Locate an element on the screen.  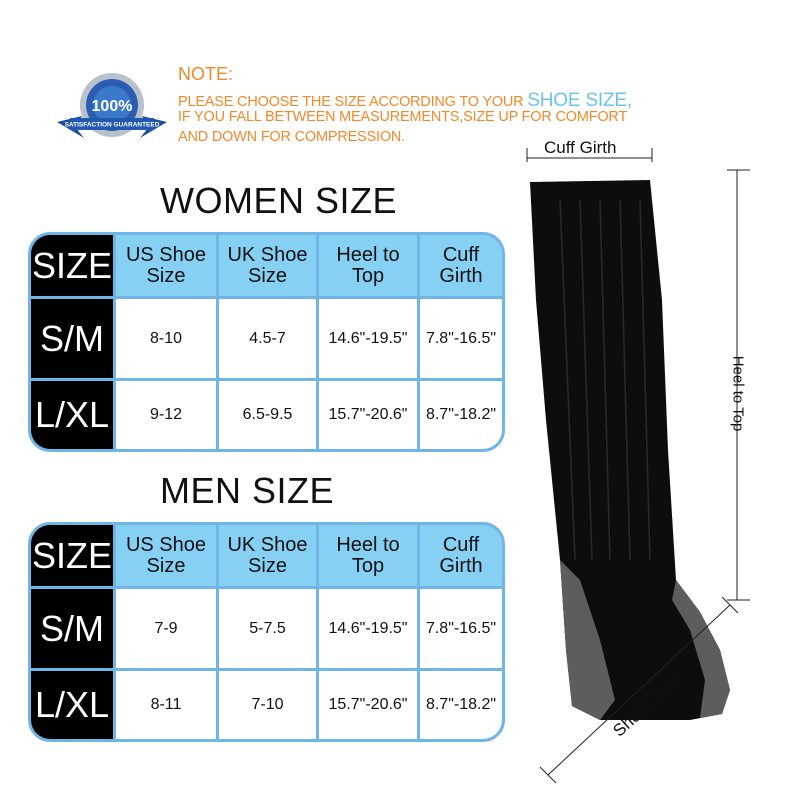
cell: 9-12 is located at coordinates (166, 415).